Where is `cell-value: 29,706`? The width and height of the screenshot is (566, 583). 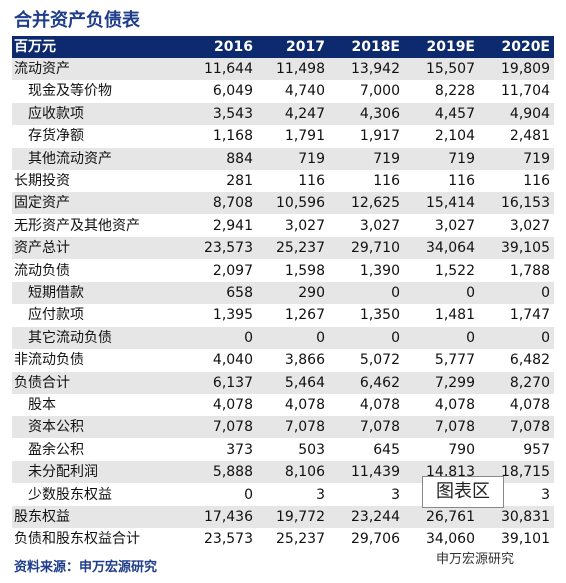
cell-value: 29,706 is located at coordinates (375, 539).